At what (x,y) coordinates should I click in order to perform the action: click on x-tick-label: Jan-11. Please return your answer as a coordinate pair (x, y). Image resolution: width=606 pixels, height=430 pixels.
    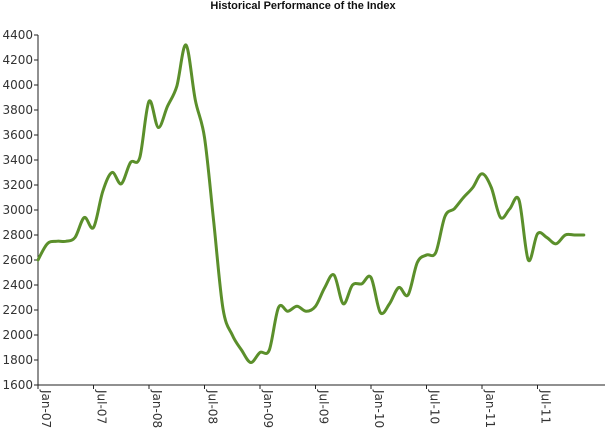
    Looking at the image, I should click on (490, 408).